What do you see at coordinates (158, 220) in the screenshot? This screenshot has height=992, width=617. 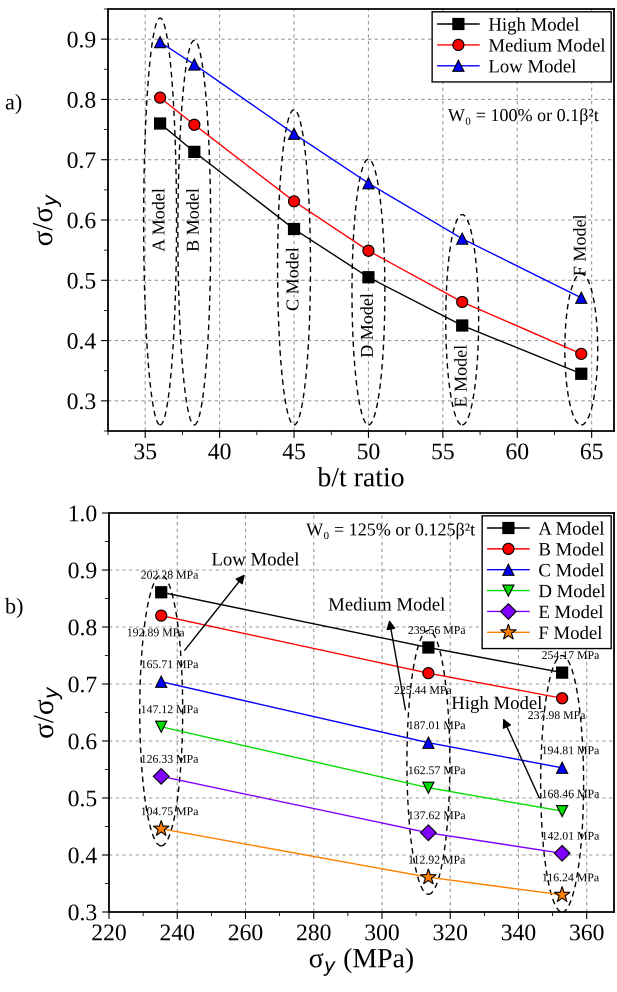 I see `annotation: A Model` at bounding box center [158, 220].